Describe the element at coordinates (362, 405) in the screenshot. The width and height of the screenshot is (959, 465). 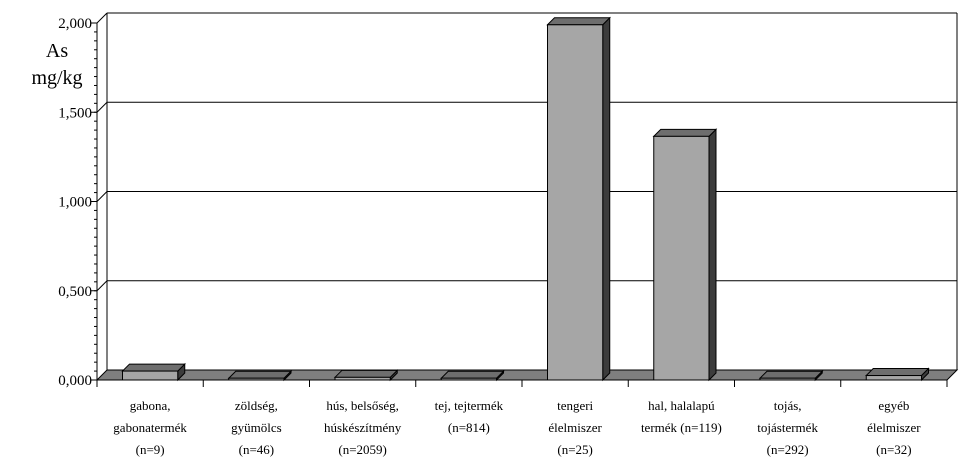
I see `x-category-label-line: hús, belsőség,` at that location.